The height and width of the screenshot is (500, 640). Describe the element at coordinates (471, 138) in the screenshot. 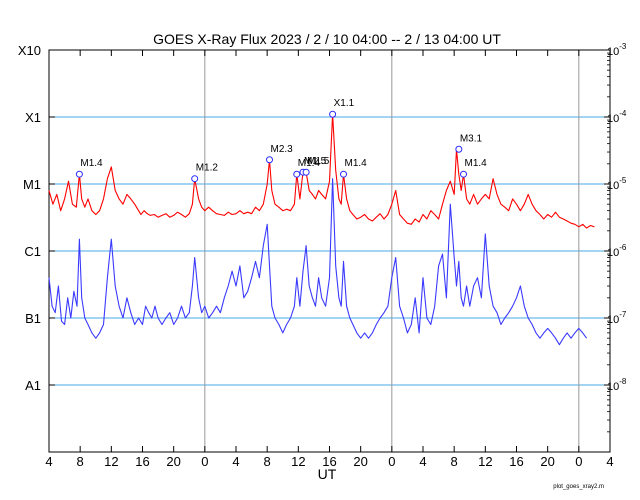

I see `flare-label: M3.1` at that location.